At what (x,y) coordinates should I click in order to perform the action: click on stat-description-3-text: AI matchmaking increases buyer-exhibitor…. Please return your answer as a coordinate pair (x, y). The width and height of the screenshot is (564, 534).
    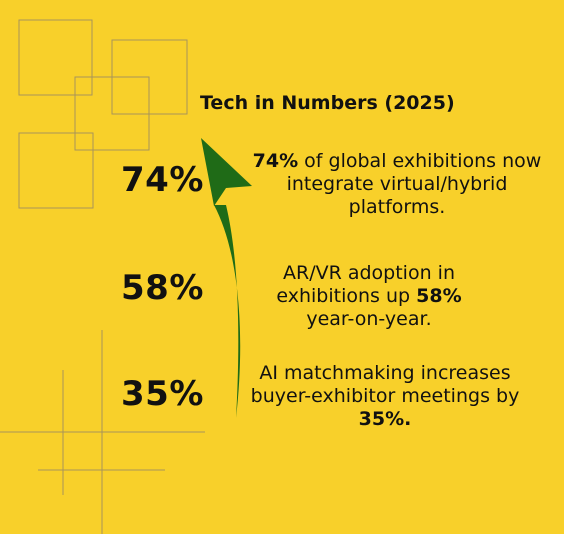
    Looking at the image, I should click on (385, 384).